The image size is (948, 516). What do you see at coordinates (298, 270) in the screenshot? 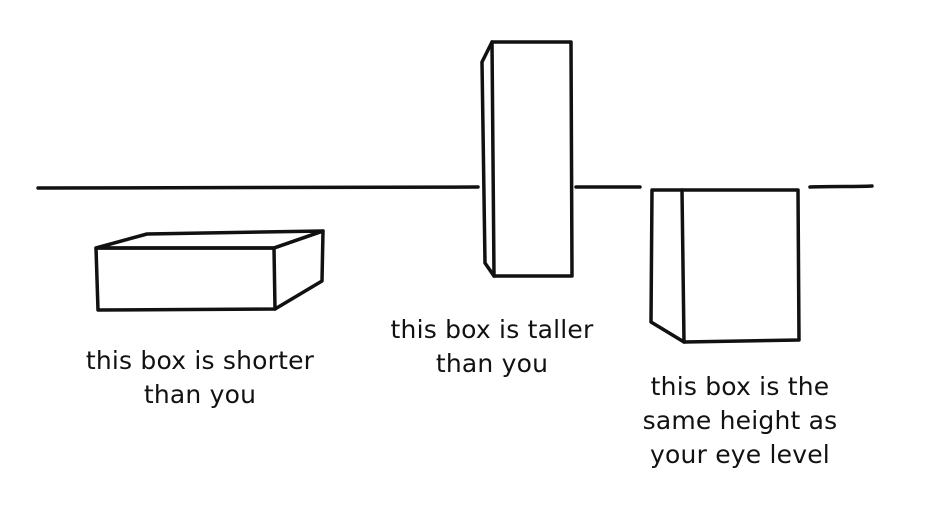
I see `short-box-side-face` at bounding box center [298, 270].